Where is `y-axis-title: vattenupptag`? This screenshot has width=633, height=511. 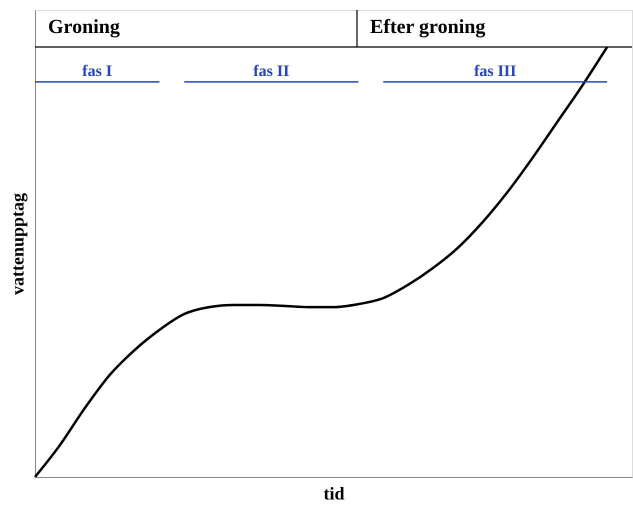
y-axis-title: vattenupptag is located at coordinates (18, 244).